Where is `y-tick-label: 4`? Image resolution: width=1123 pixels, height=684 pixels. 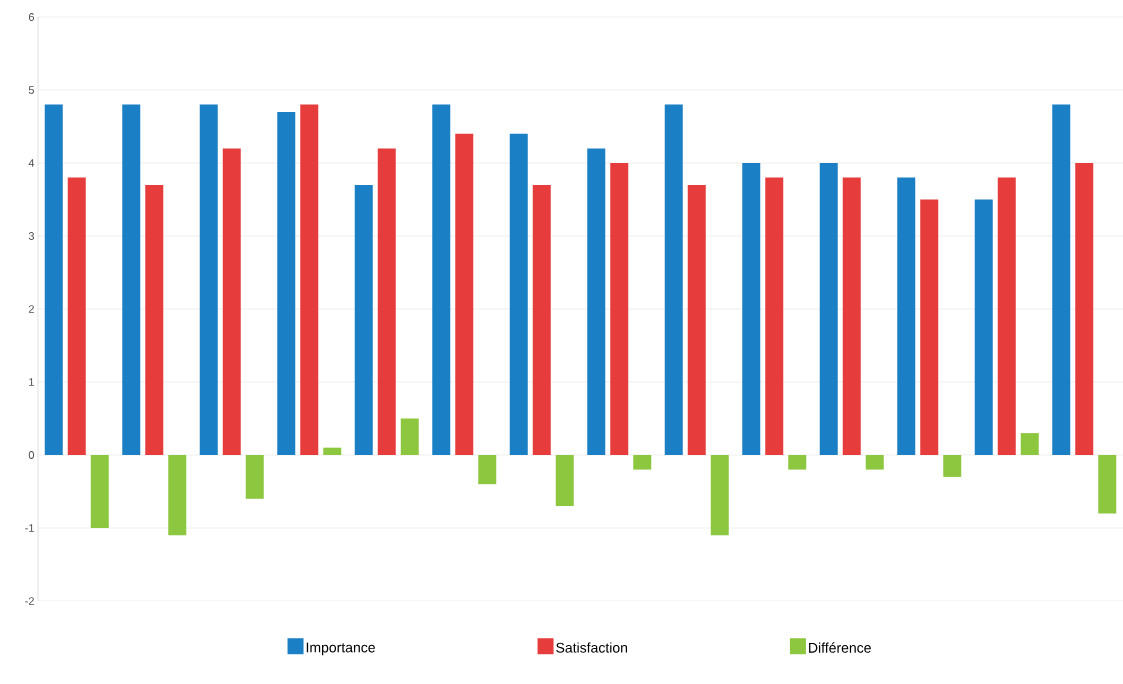 y-tick-label: 4 is located at coordinates (31, 163).